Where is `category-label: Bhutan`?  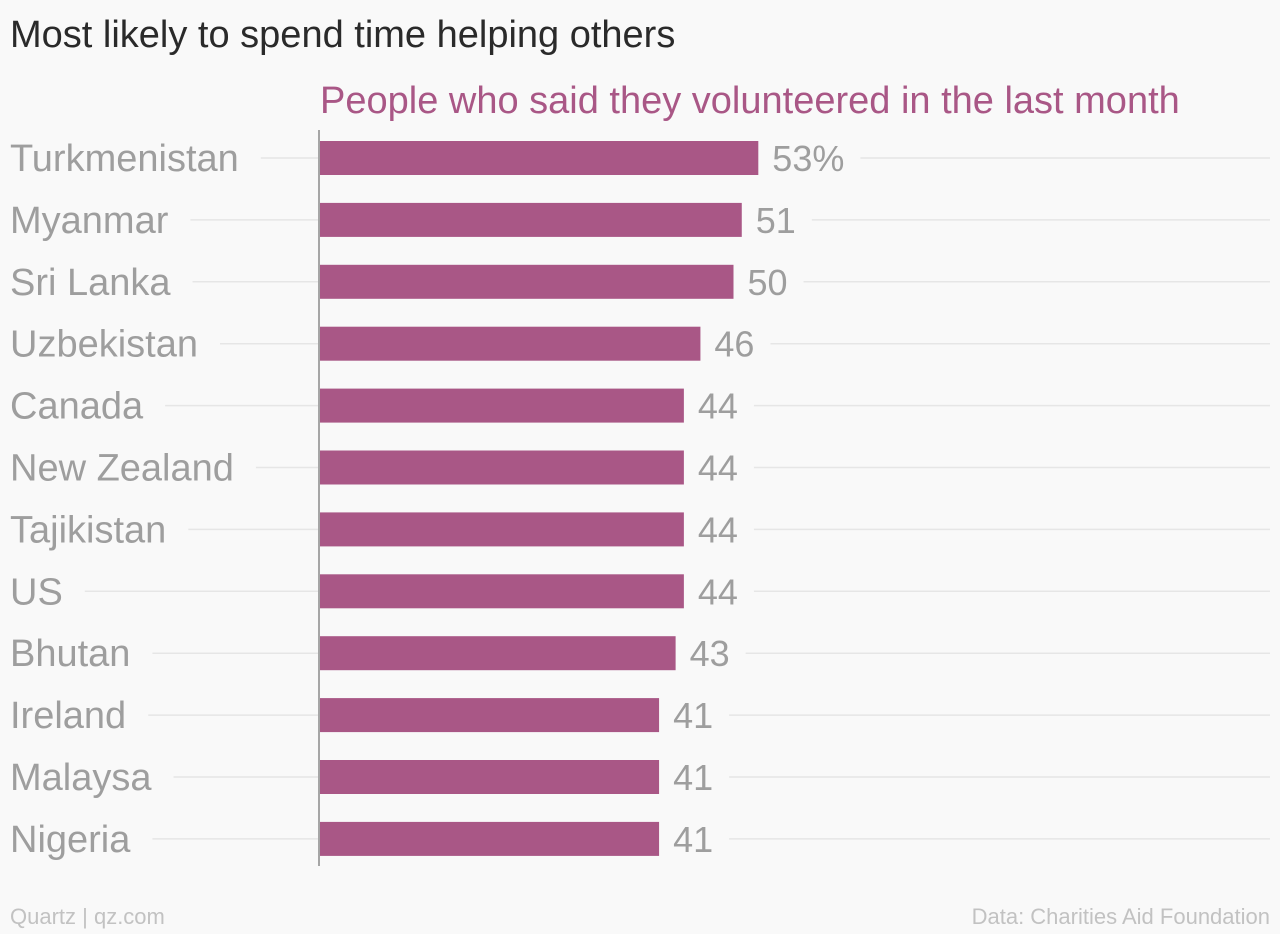
category-label: Bhutan is located at coordinates (70, 654).